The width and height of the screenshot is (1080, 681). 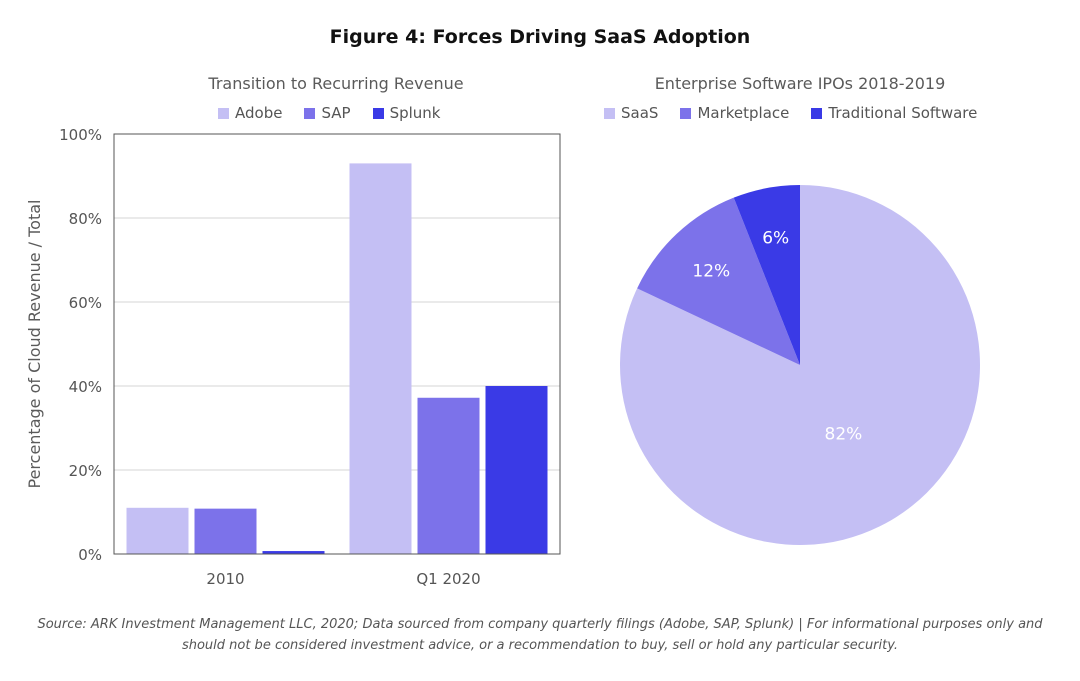 I want to click on bar-x-tick-labels: 2010 Q1 2020, so click(x=343, y=579).